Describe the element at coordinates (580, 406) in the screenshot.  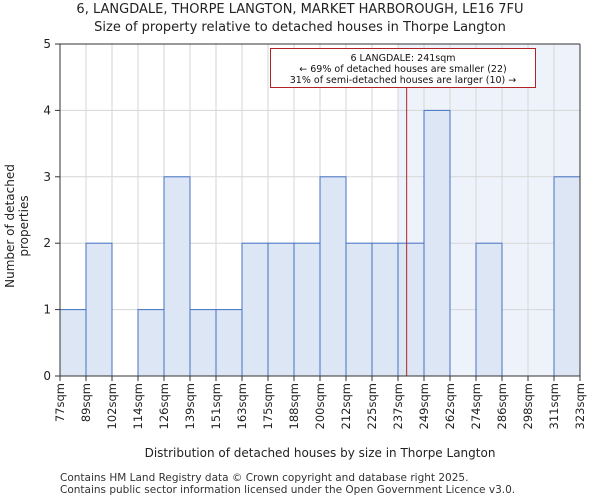
I see `x-tick-label: 323sqm` at that location.